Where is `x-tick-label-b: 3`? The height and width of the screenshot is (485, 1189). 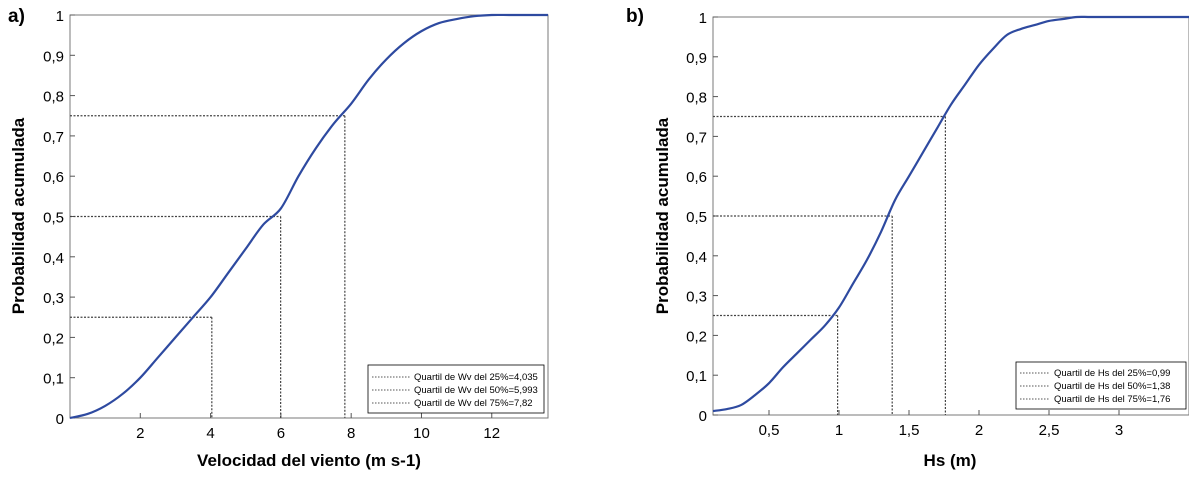
x-tick-label-b: 3 is located at coordinates (1119, 430).